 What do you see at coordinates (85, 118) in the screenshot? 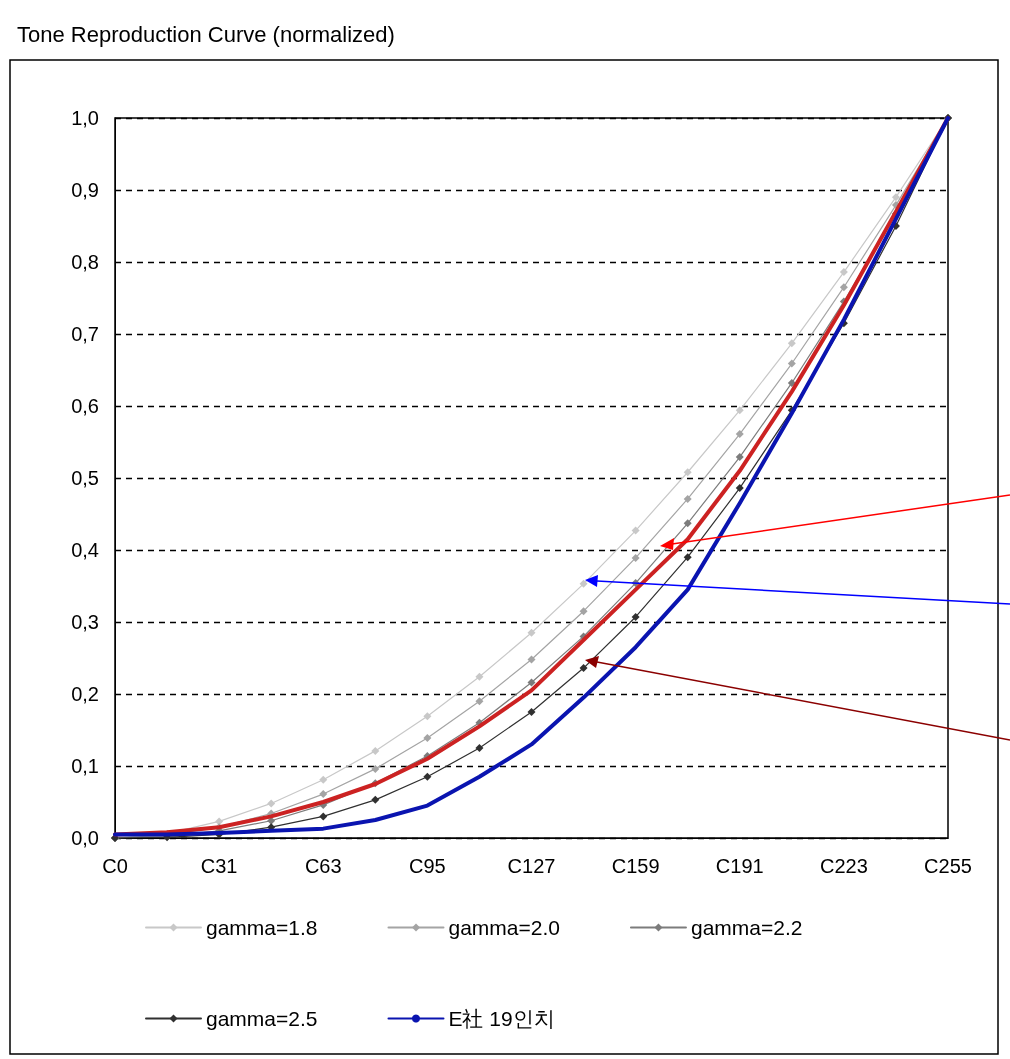
I see `y-tick-label: 1,0` at bounding box center [85, 118].